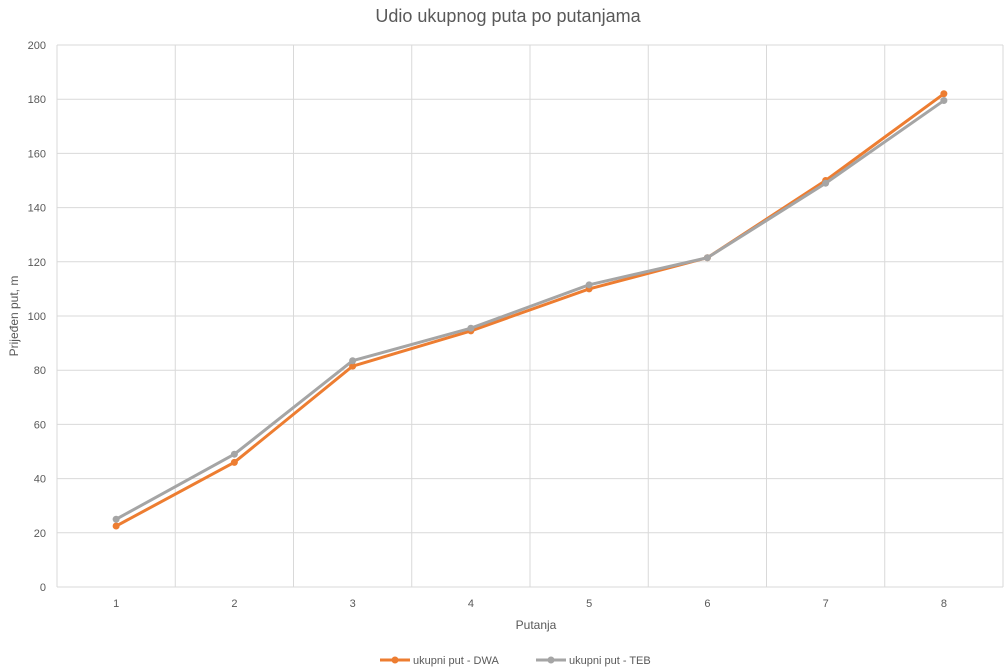  What do you see at coordinates (826, 604) in the screenshot?
I see `x-tick-label: 7` at bounding box center [826, 604].